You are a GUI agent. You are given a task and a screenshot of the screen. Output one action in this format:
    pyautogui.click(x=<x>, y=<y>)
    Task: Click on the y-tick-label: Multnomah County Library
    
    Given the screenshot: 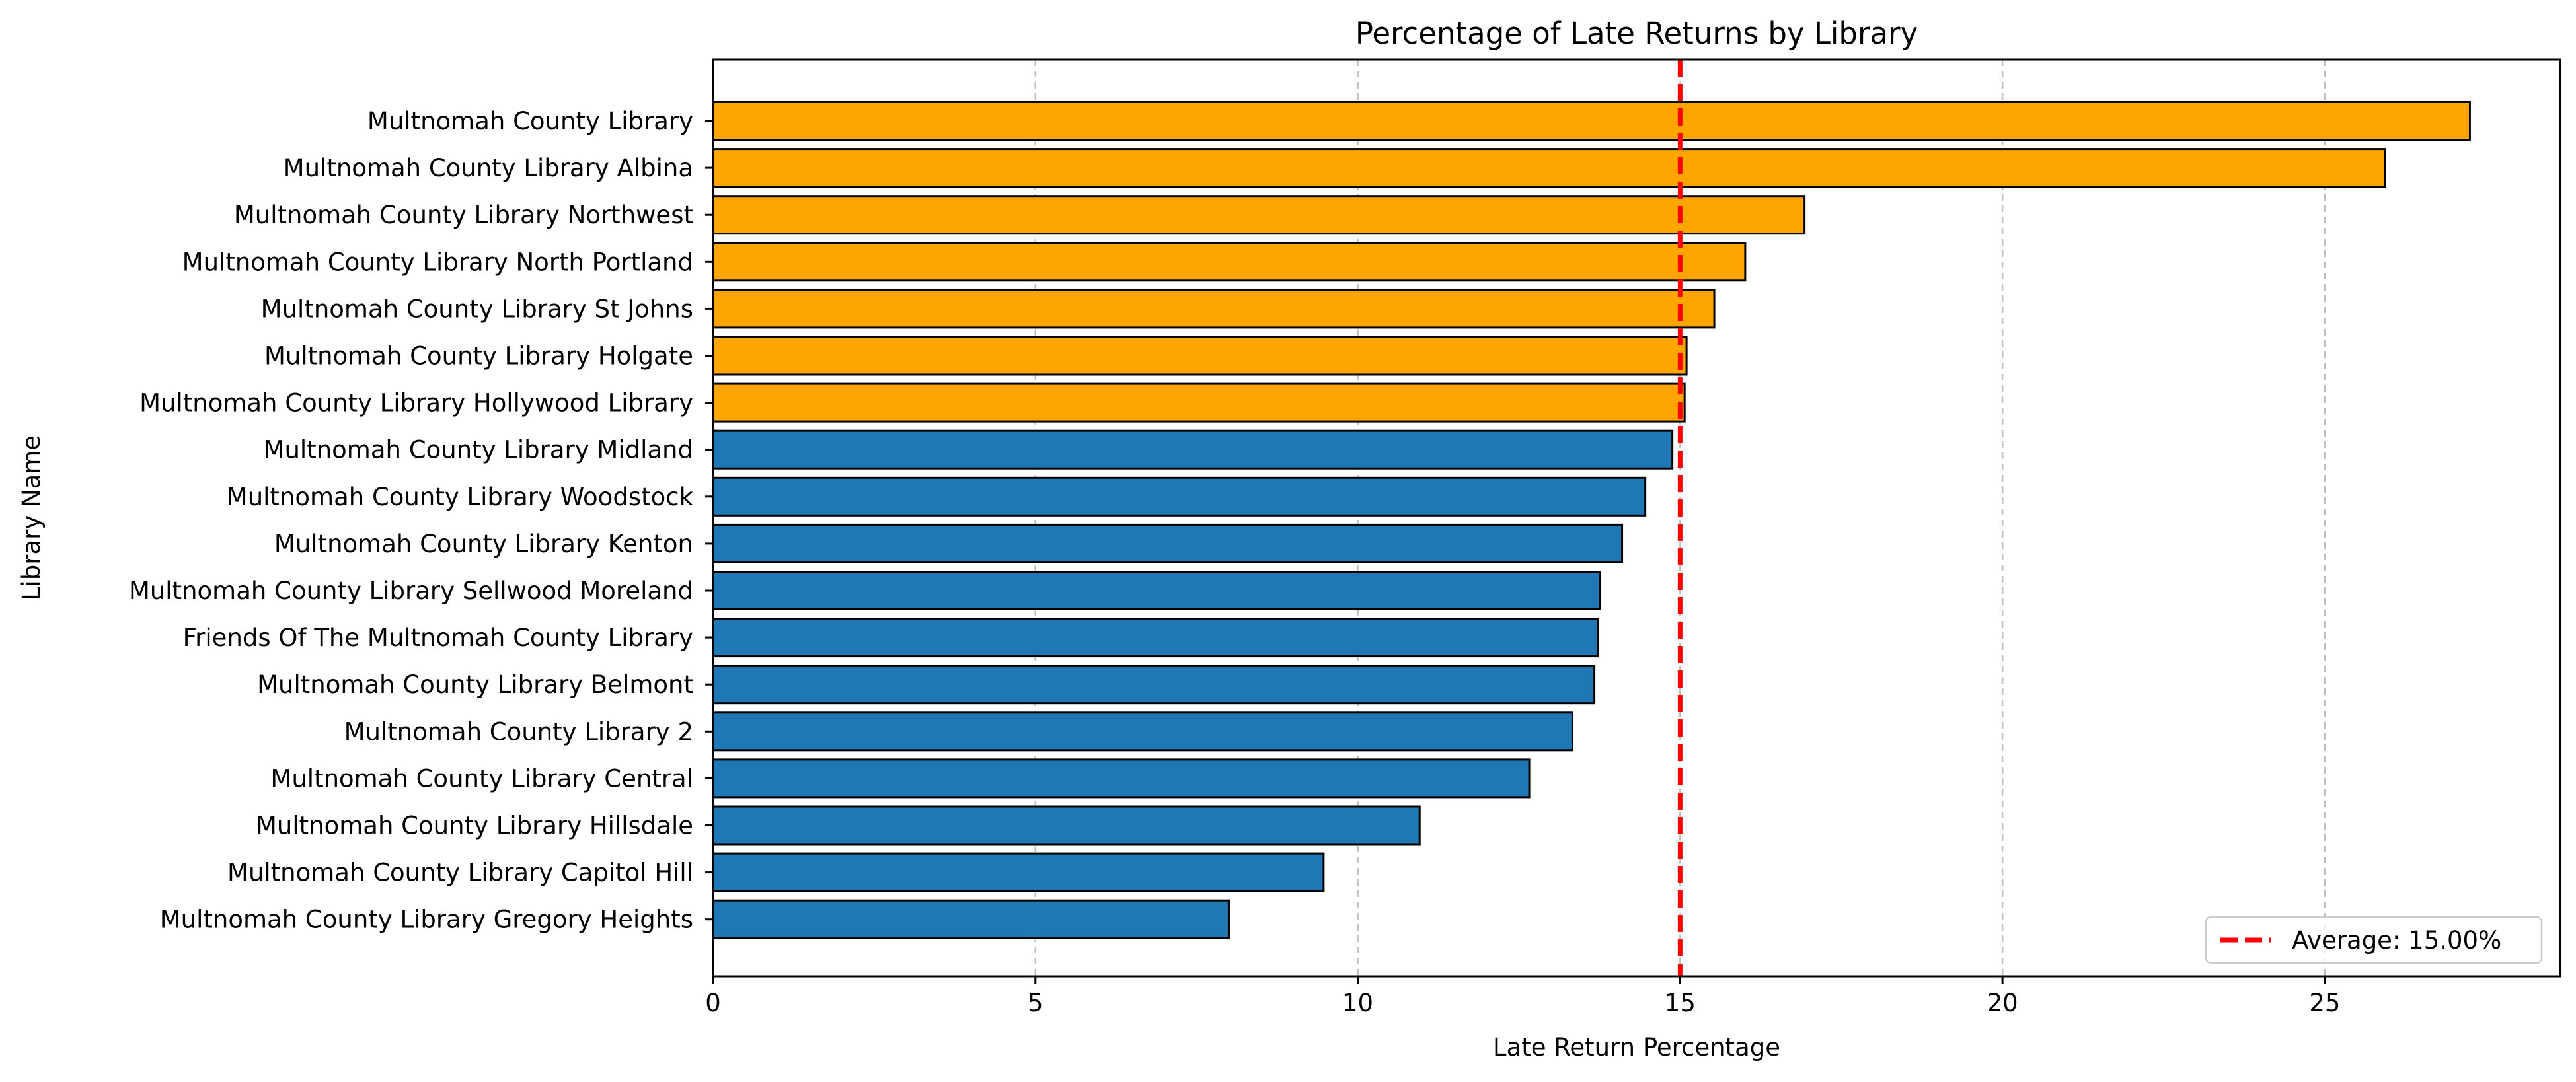 What is the action you would take?
    pyautogui.click(x=530, y=121)
    